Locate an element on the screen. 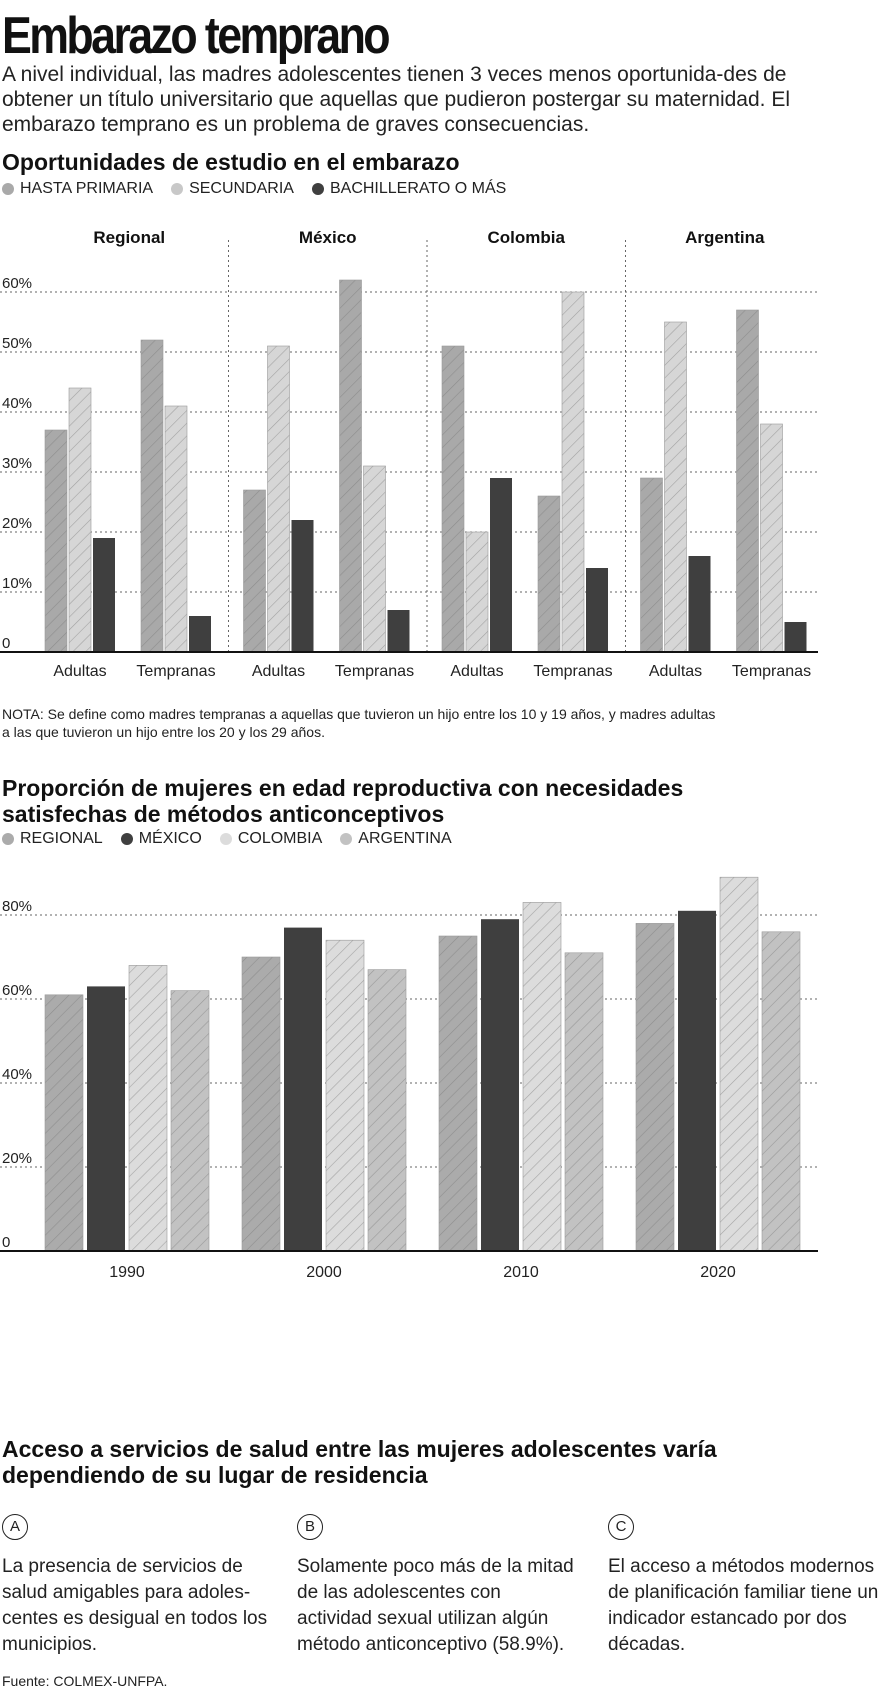 The image size is (886, 1696). bar-mexico-adultas-hasta-primaria is located at coordinates (254, 571).